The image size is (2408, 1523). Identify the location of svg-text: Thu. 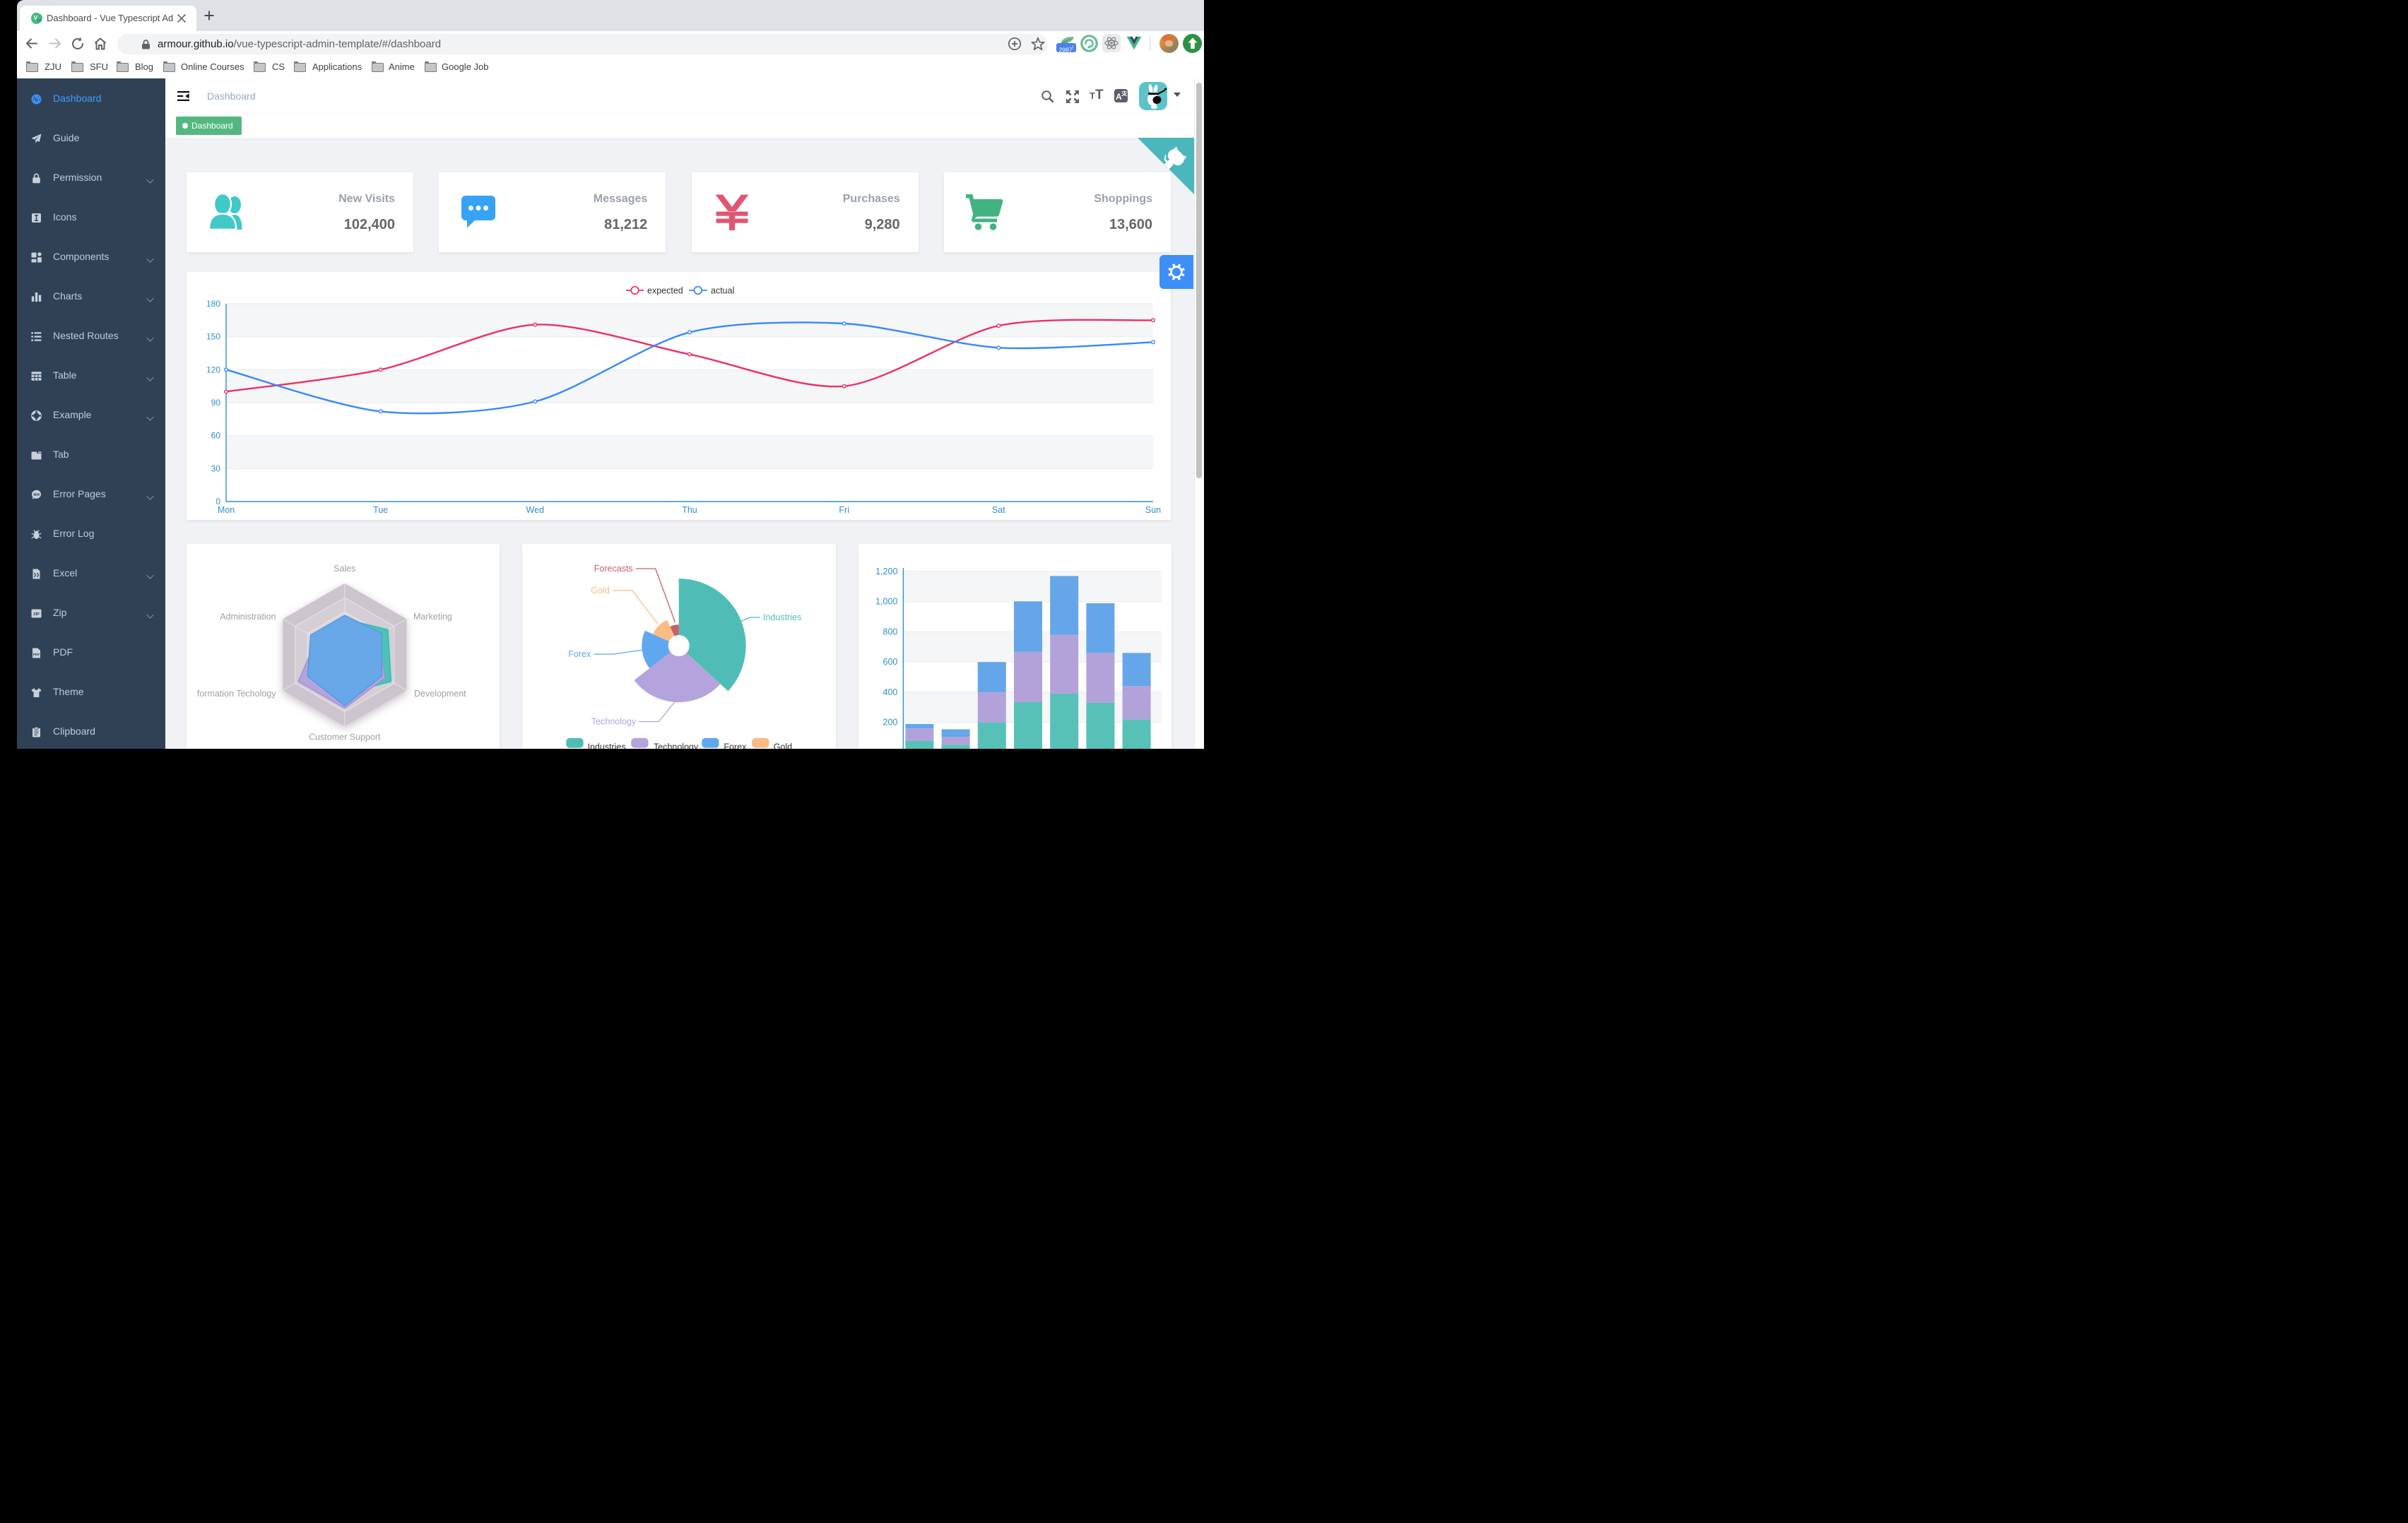
(689, 510).